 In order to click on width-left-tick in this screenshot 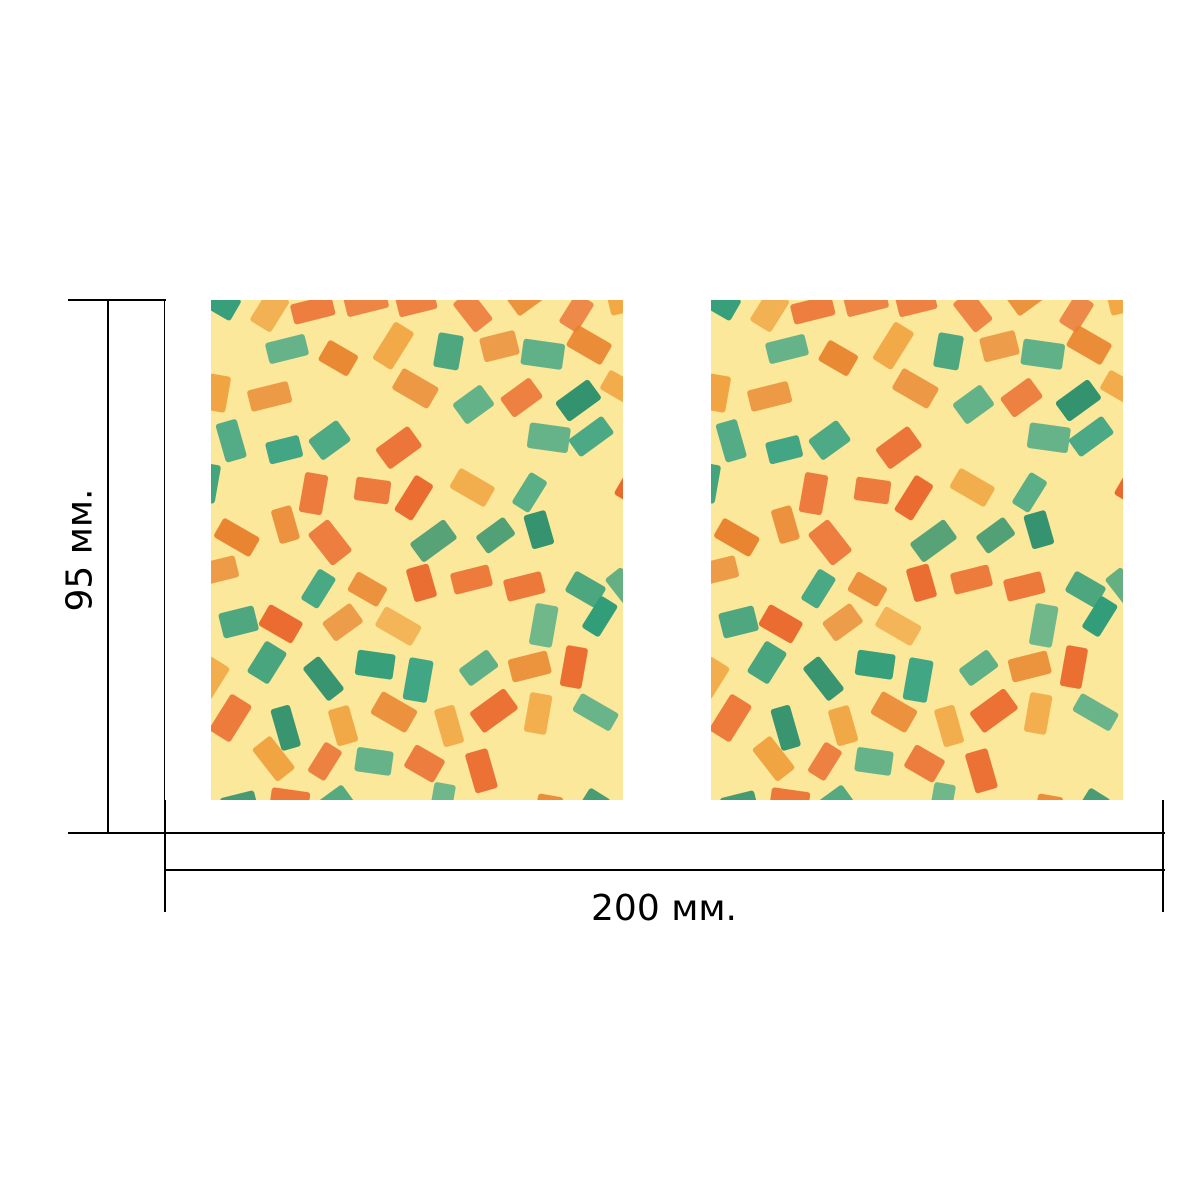, I will do `click(165, 856)`.